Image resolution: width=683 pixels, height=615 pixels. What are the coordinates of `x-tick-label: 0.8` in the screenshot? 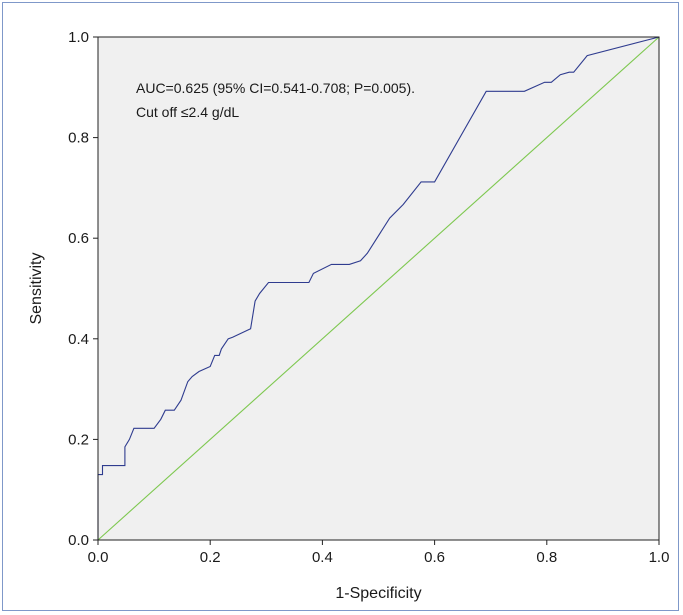 It's located at (546, 557).